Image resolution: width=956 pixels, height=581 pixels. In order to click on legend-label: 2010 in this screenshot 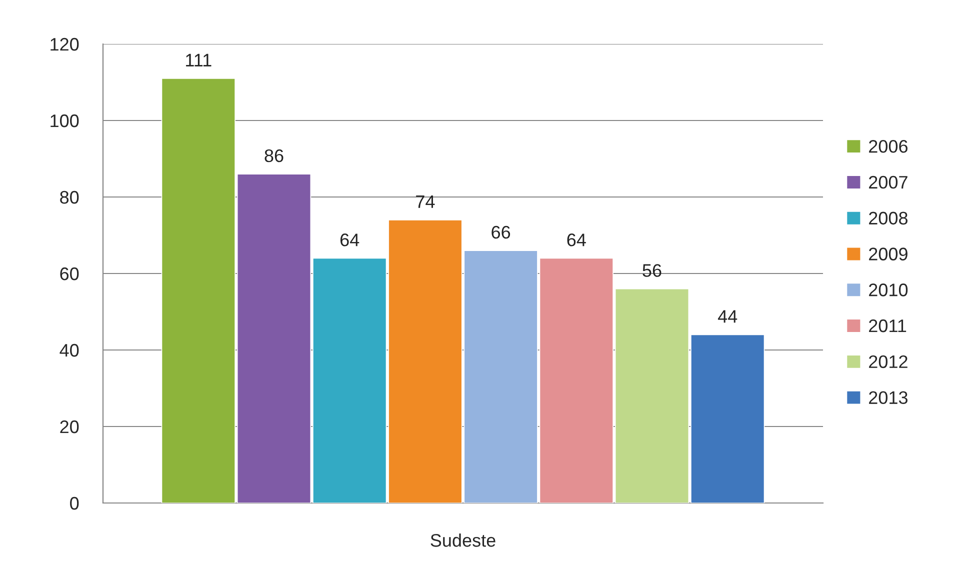, I will do `click(888, 290)`.